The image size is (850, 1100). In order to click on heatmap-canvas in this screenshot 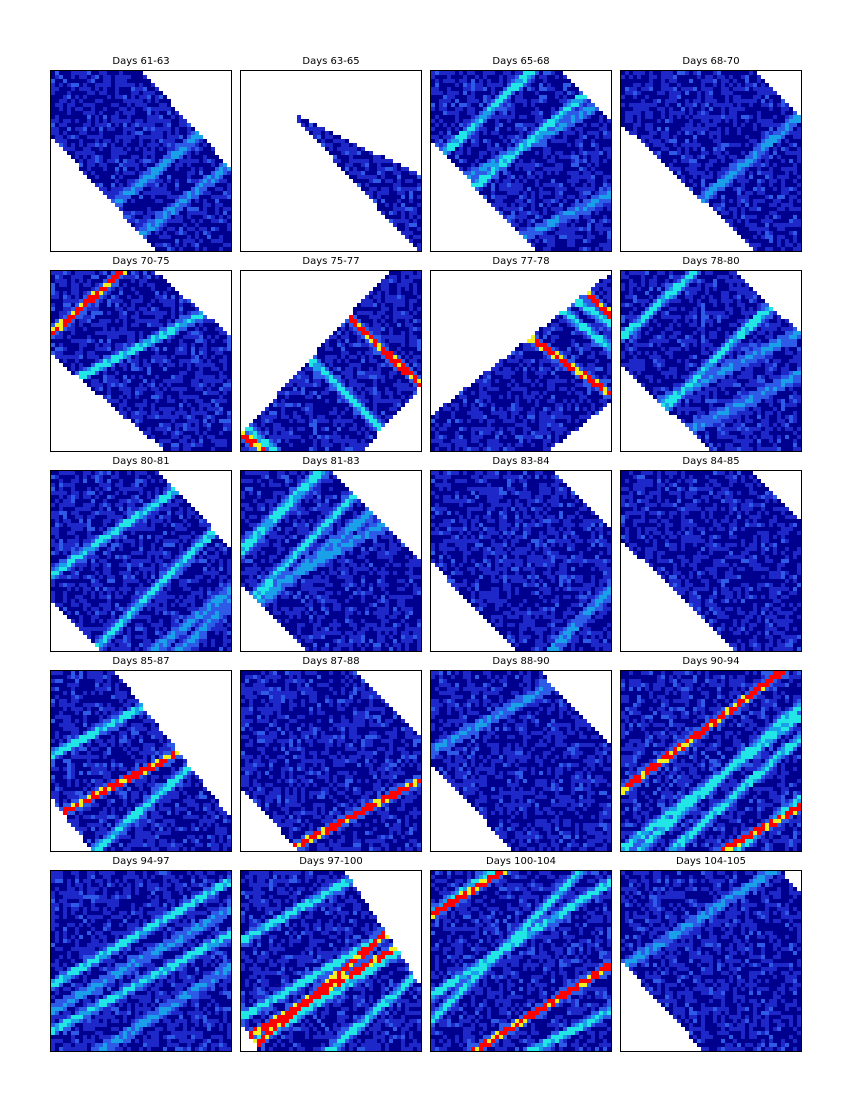, I will do `click(359, 183)`.